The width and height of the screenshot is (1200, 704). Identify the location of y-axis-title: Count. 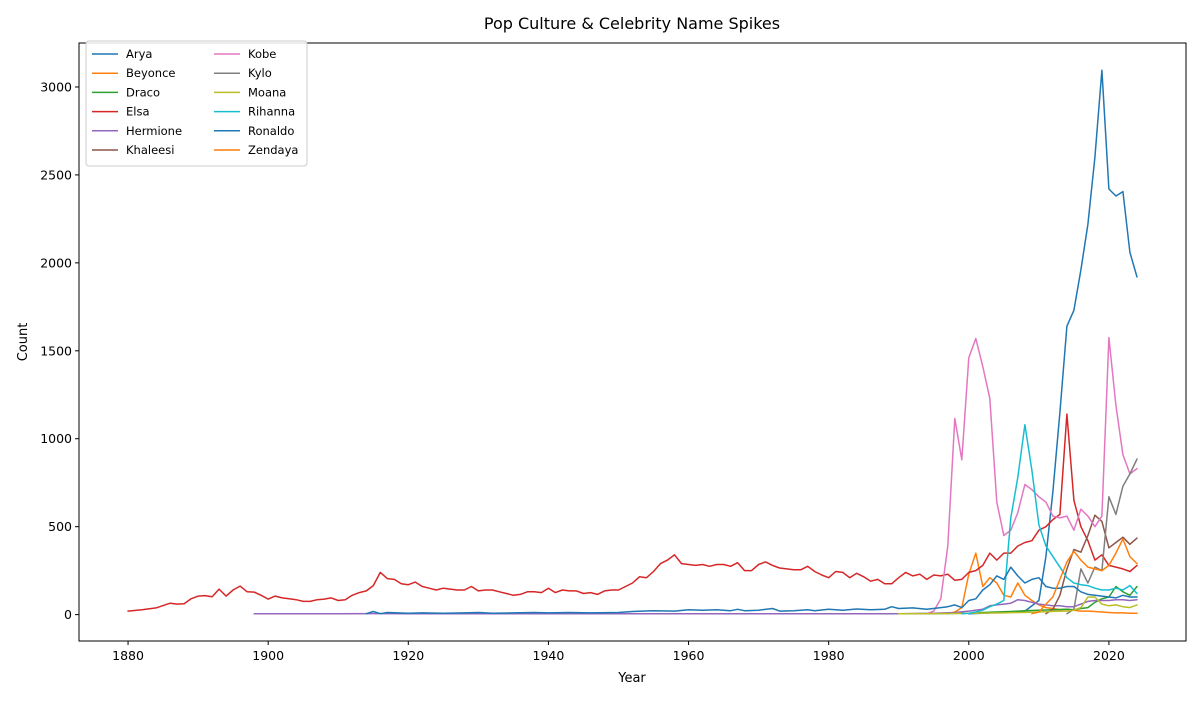
(23, 342).